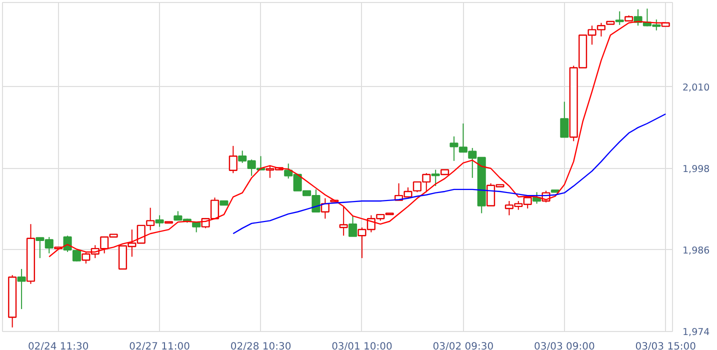 This screenshot has width=717, height=350. What do you see at coordinates (696, 88) in the screenshot?
I see `y-tick-label: 2,010` at bounding box center [696, 88].